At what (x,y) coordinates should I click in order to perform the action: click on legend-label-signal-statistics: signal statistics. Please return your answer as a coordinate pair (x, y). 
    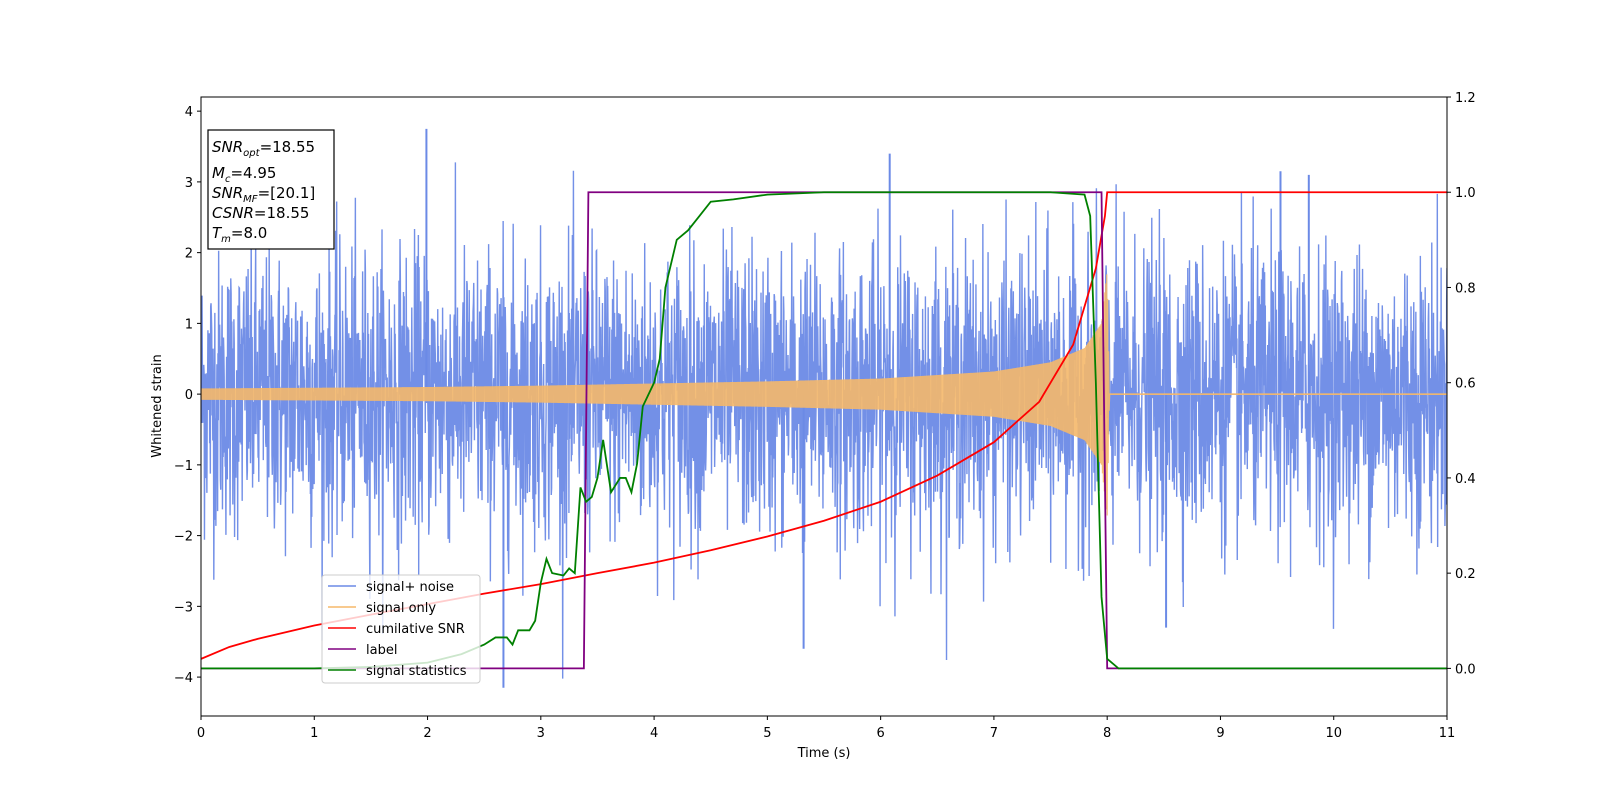
    Looking at the image, I should click on (416, 671).